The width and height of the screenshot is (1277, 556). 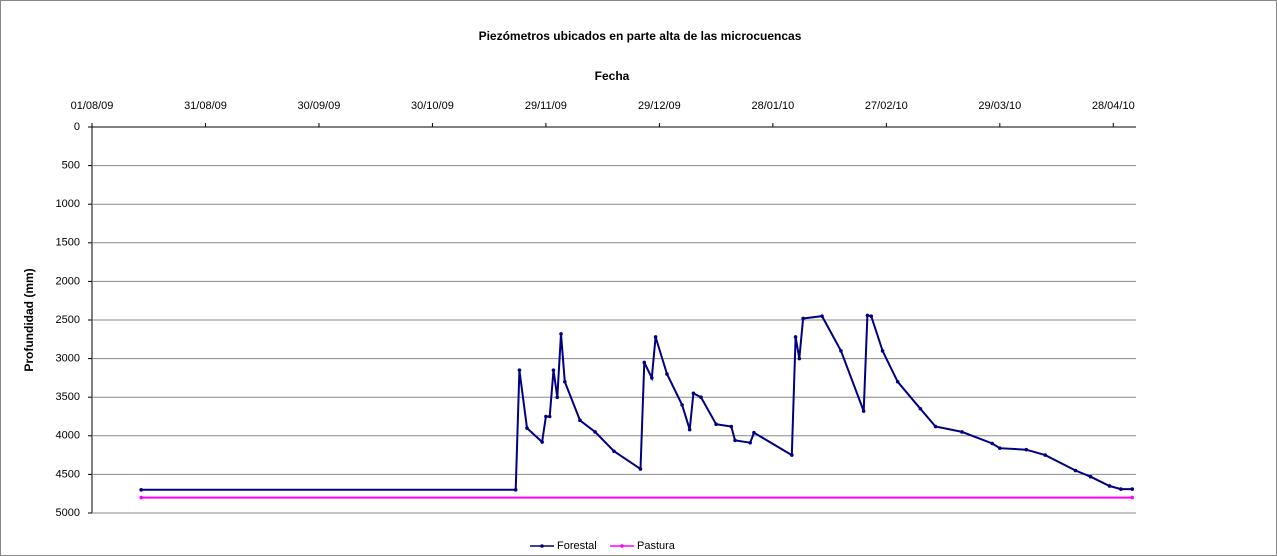 I want to click on x-tick-label: 27/02/10, so click(x=886, y=106).